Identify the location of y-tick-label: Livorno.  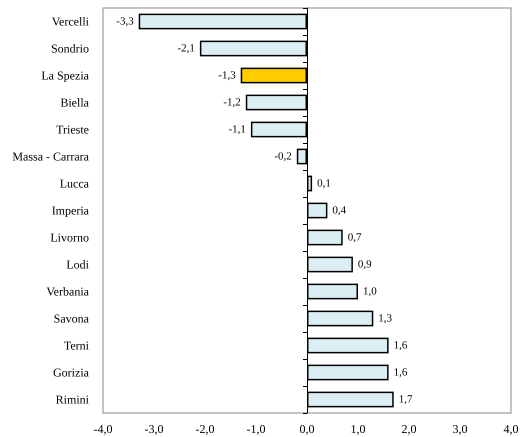
(69, 237).